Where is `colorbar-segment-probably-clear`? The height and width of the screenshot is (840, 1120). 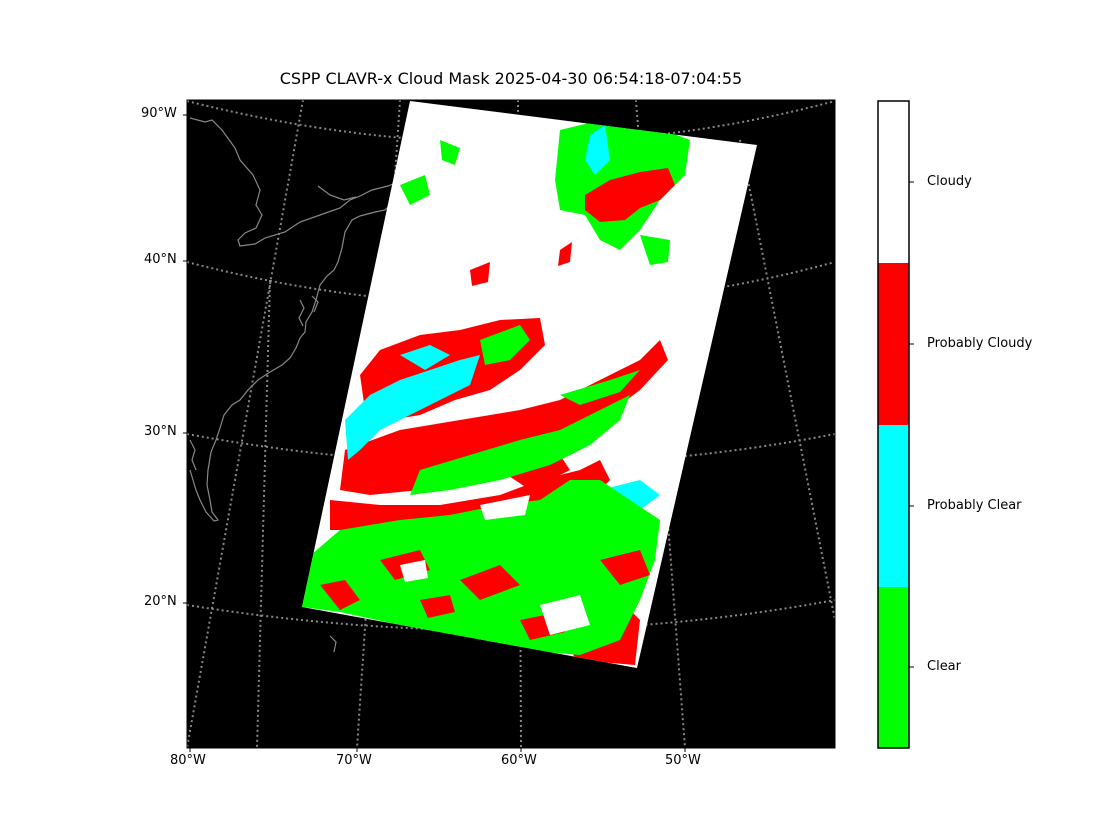 colorbar-segment-probably-clear is located at coordinates (893, 506).